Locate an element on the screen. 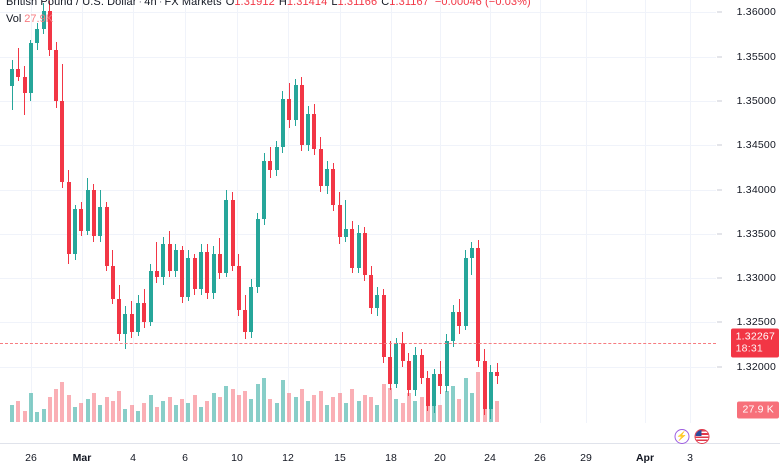  current-price-line is located at coordinates (358, 343).